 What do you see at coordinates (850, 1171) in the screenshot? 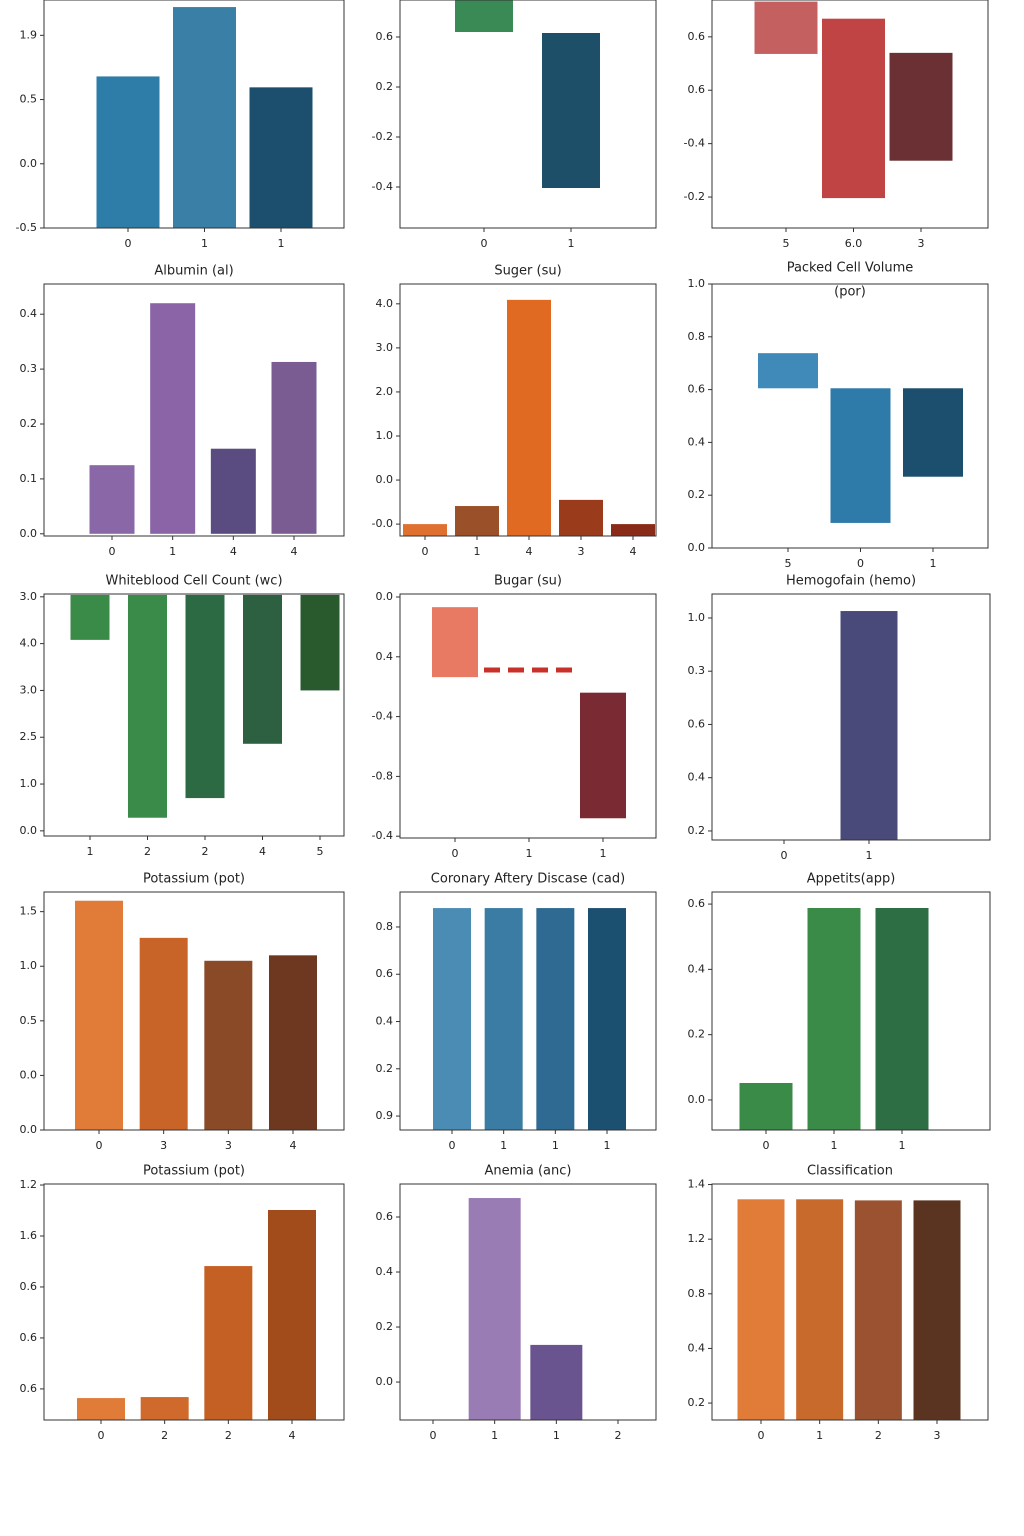
I see `chart-title: Classification` at bounding box center [850, 1171].